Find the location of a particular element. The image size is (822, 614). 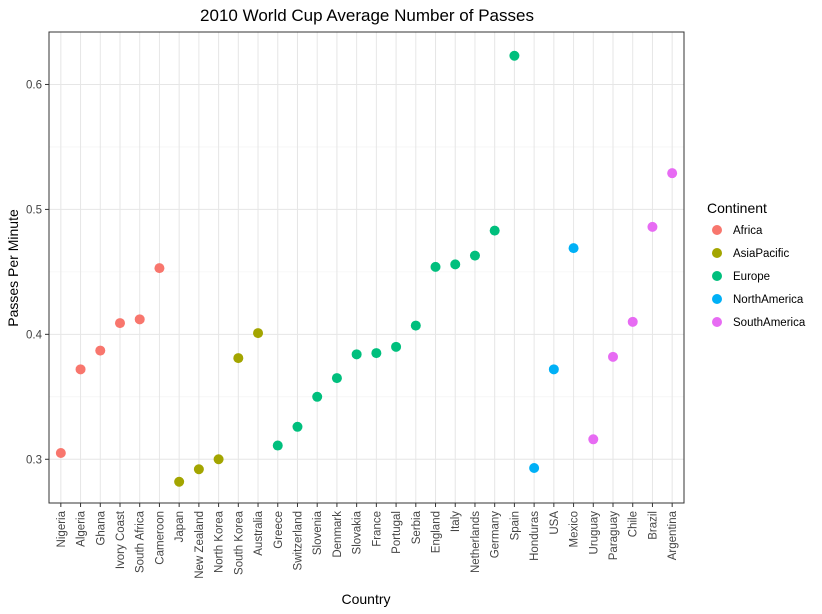

x-tick-label: Portugal is located at coordinates (397, 532).